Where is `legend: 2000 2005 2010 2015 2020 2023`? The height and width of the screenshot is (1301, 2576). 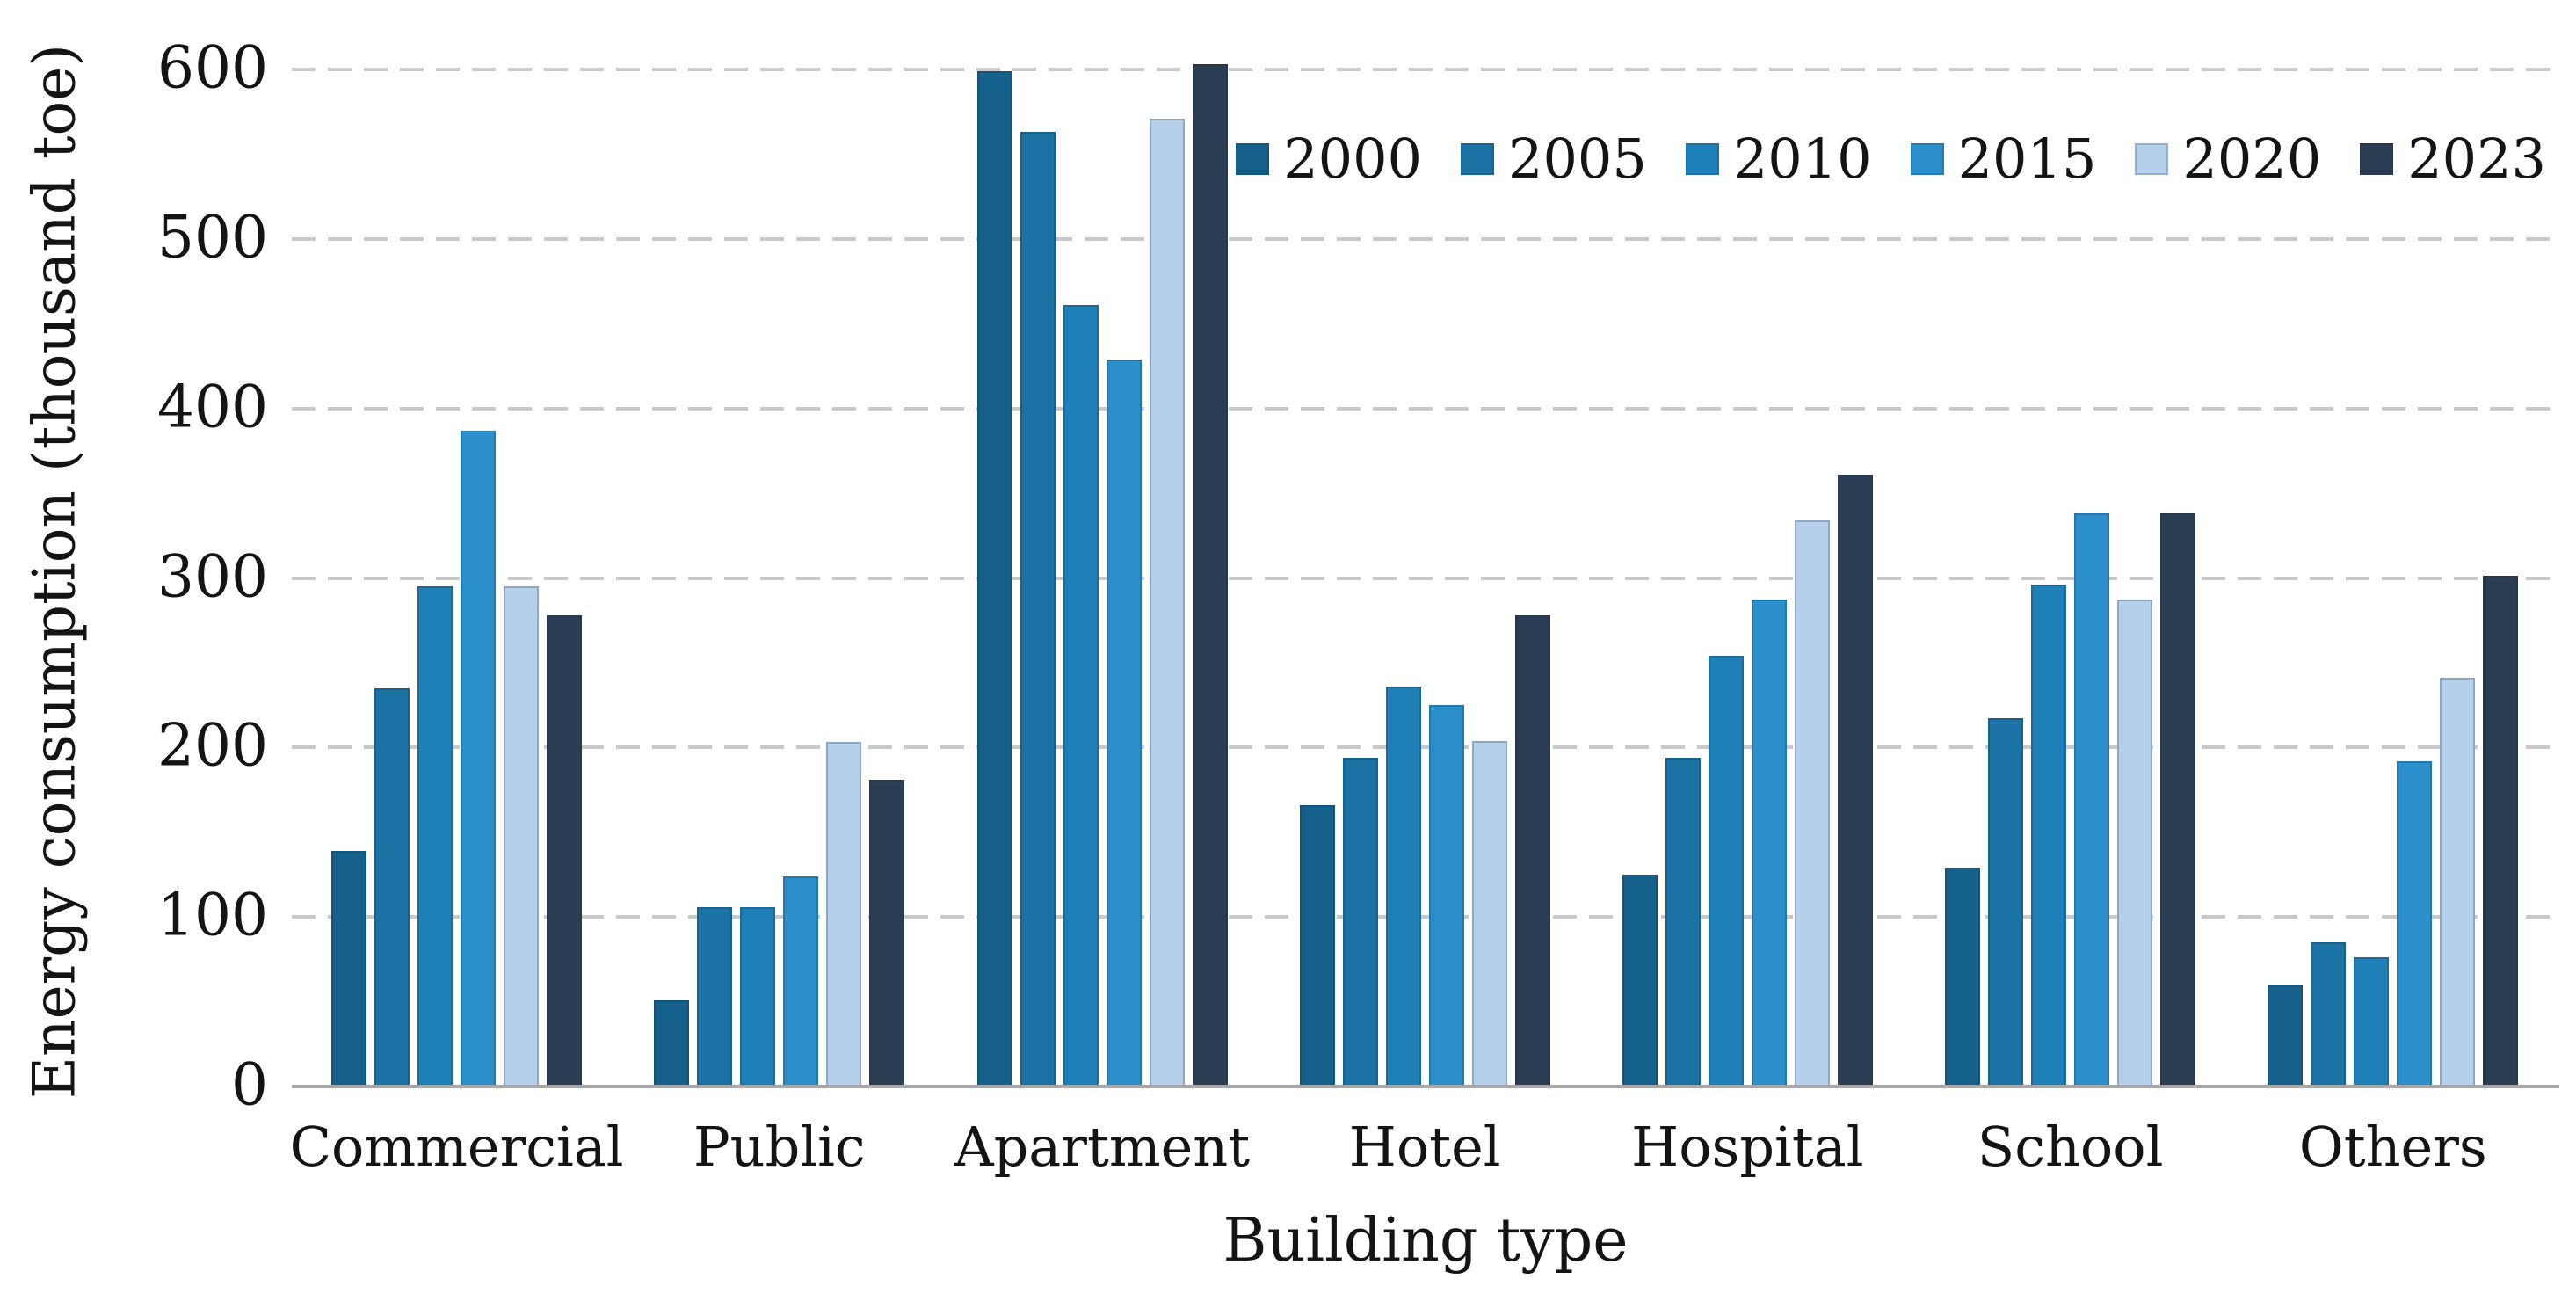
legend: 2000 2005 2010 2015 2020 2023 is located at coordinates (1891, 159).